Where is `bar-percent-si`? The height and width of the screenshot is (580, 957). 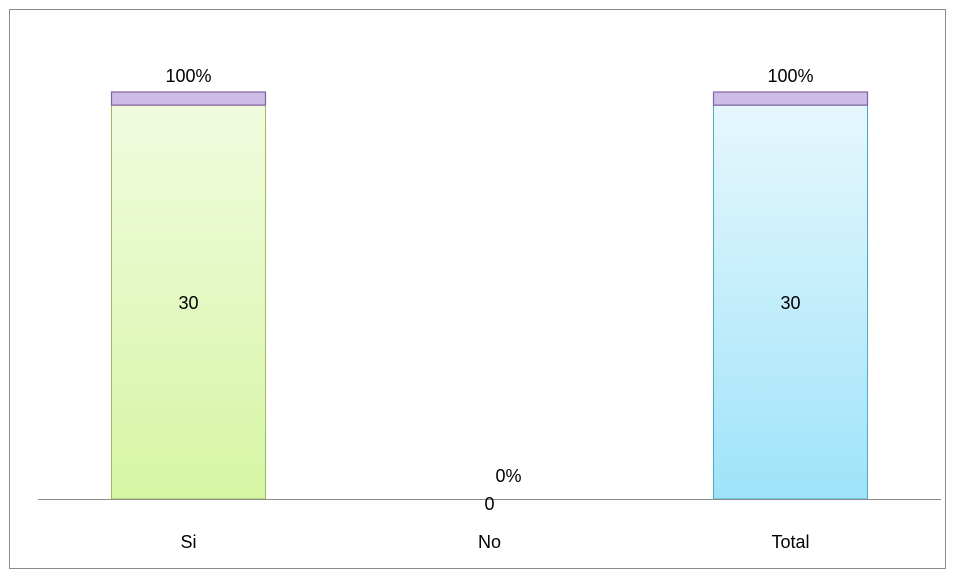 bar-percent-si is located at coordinates (188, 98).